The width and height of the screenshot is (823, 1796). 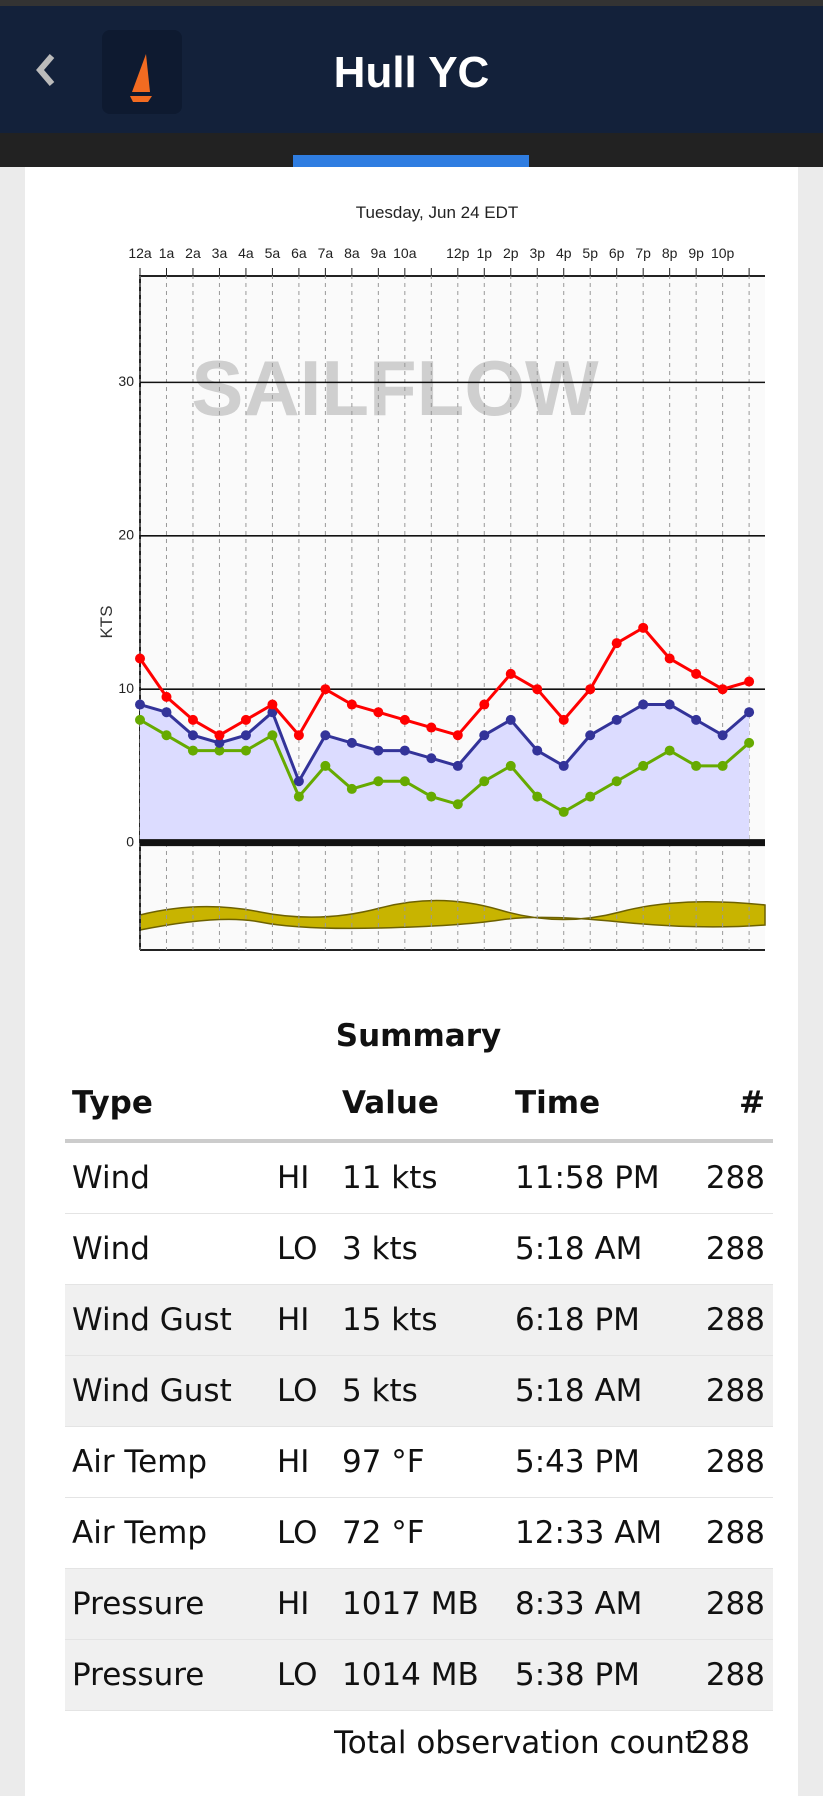 I want to click on tab-indicator, so click(x=411, y=161).